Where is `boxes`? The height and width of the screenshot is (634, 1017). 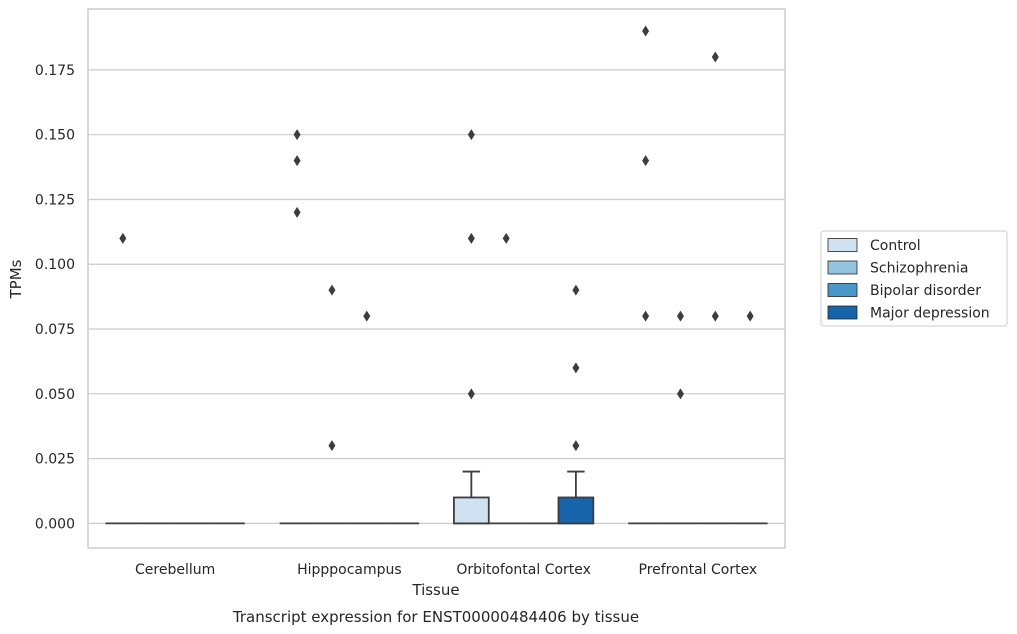
boxes is located at coordinates (436, 497).